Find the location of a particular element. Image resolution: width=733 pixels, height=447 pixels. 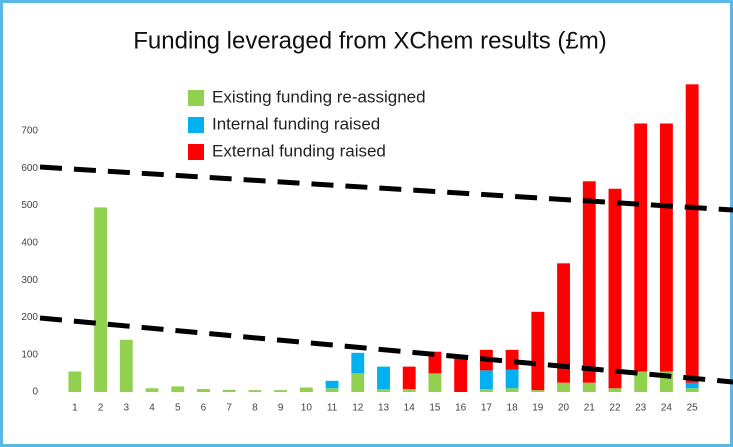

x-tick-label: 16 is located at coordinates (461, 408).